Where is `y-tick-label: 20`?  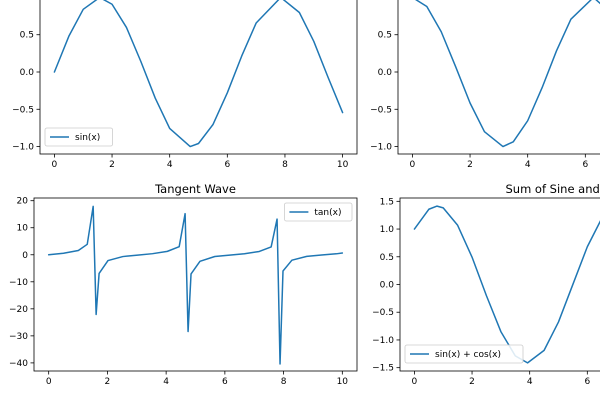
y-tick-label: 20 is located at coordinates (23, 202).